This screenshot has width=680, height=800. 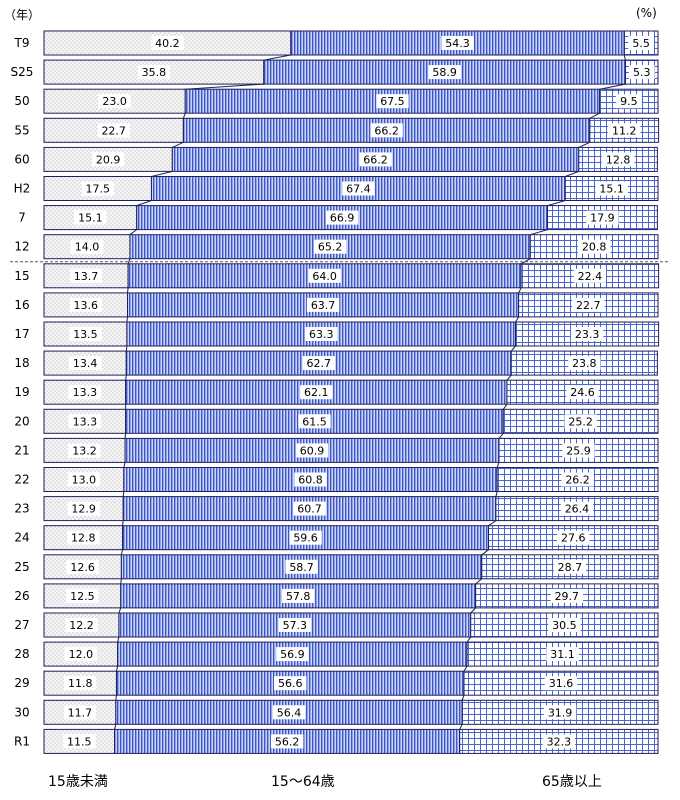 I want to click on category-label-60: 60, so click(x=21, y=159).